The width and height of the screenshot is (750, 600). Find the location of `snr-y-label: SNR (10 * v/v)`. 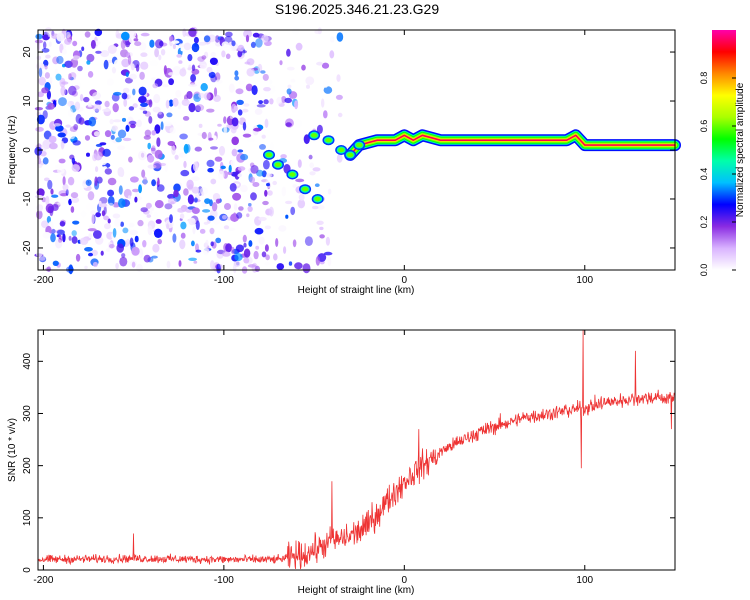

snr-y-label: SNR (10 * v/v) is located at coordinates (12, 450).